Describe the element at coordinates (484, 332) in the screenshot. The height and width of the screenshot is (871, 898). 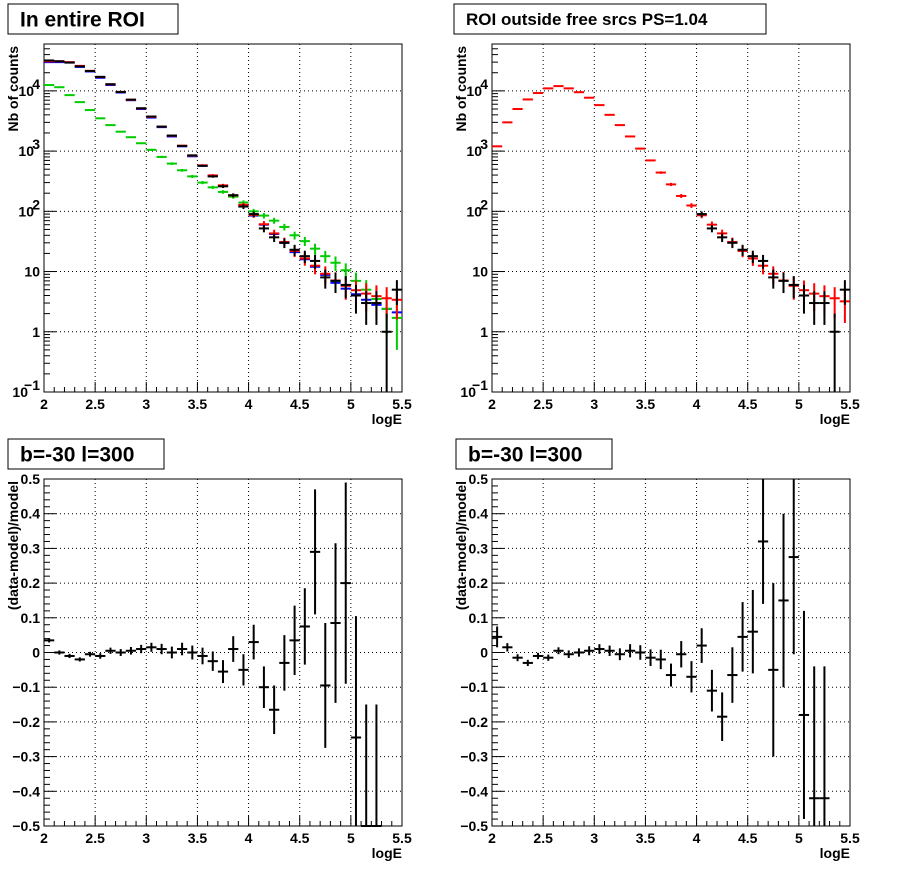
I see `y-tick-label: 1` at that location.